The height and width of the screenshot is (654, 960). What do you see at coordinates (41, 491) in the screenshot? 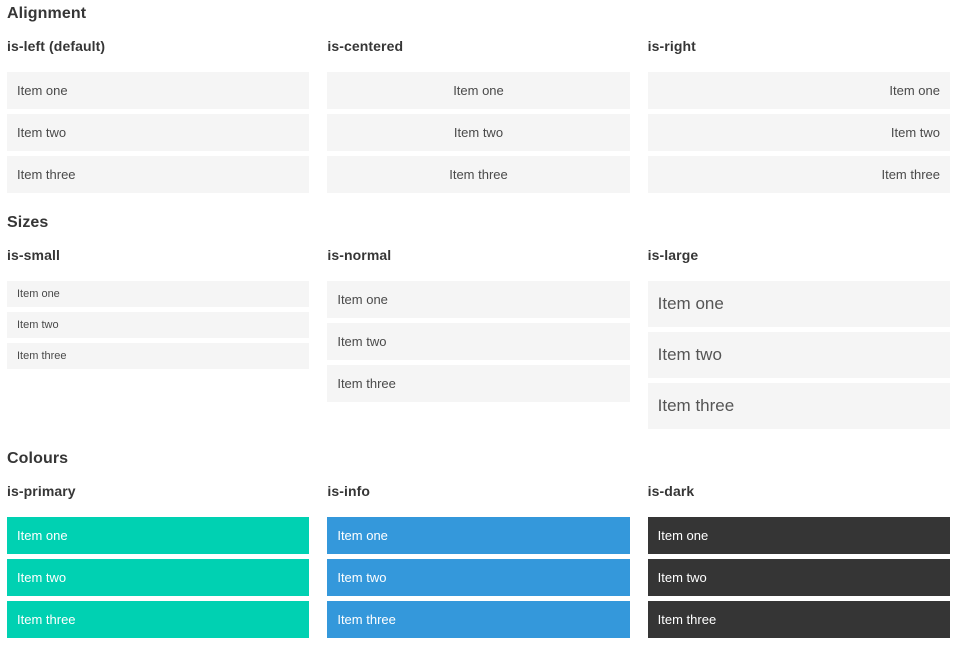
I see `variant-title-is-primary: is-primary` at bounding box center [41, 491].